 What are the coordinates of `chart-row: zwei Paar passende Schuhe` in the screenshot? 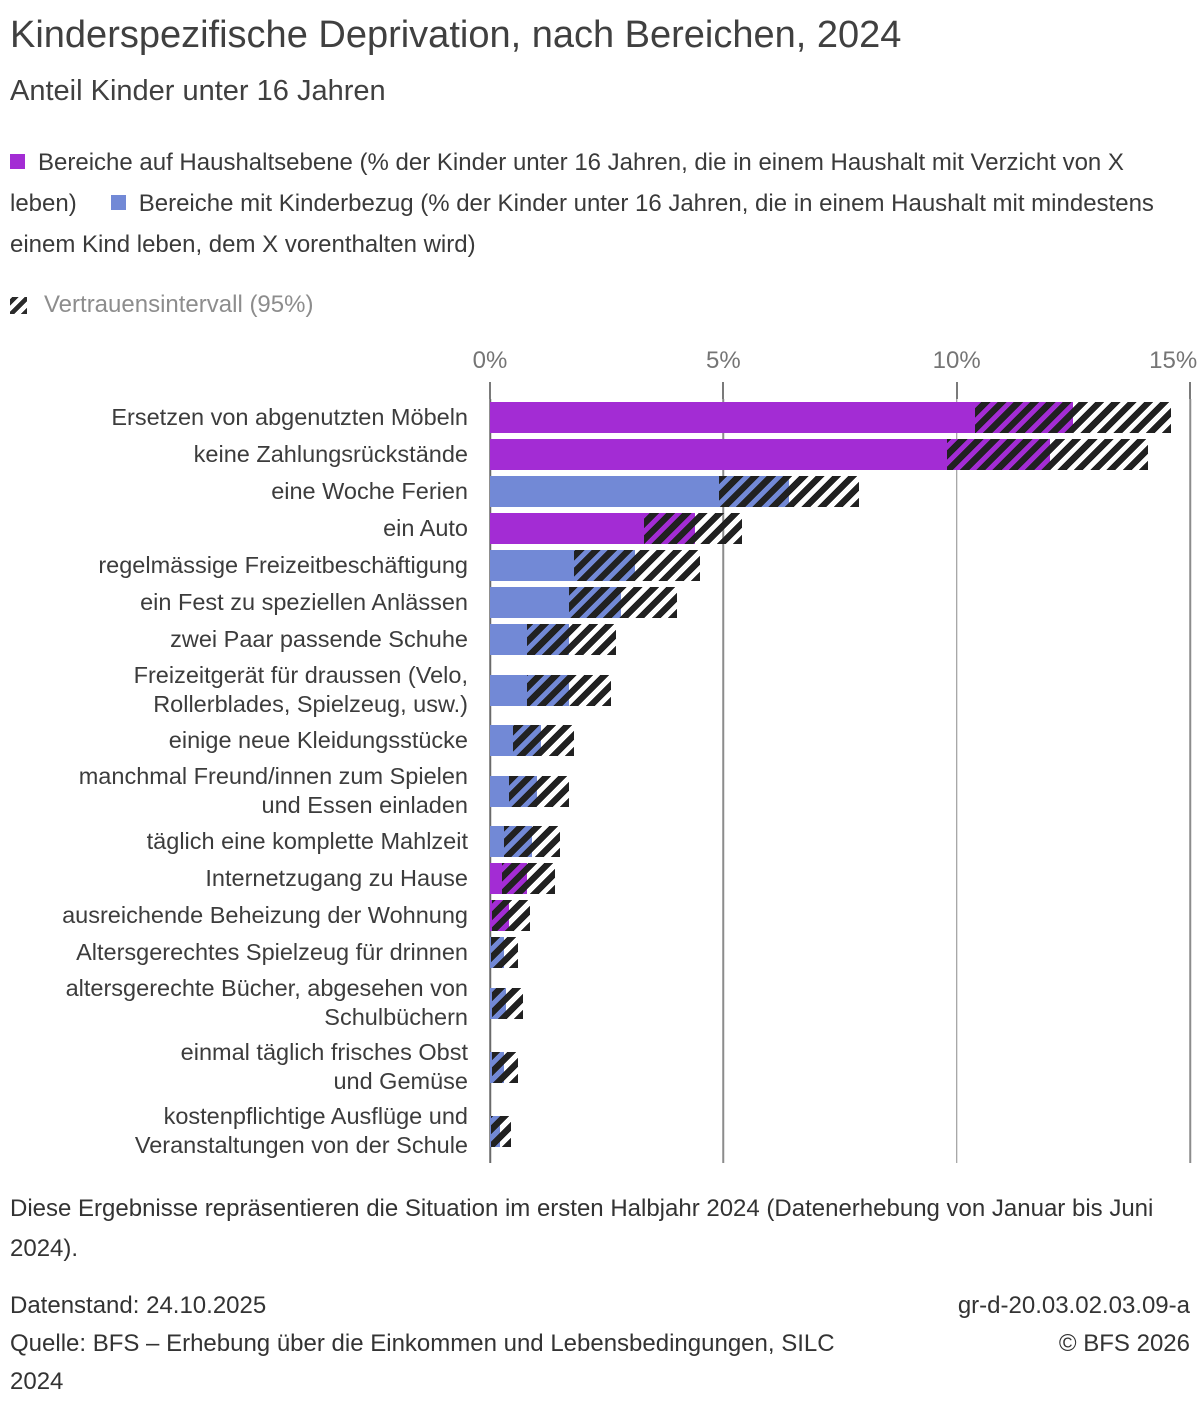 It's located at (600, 639).